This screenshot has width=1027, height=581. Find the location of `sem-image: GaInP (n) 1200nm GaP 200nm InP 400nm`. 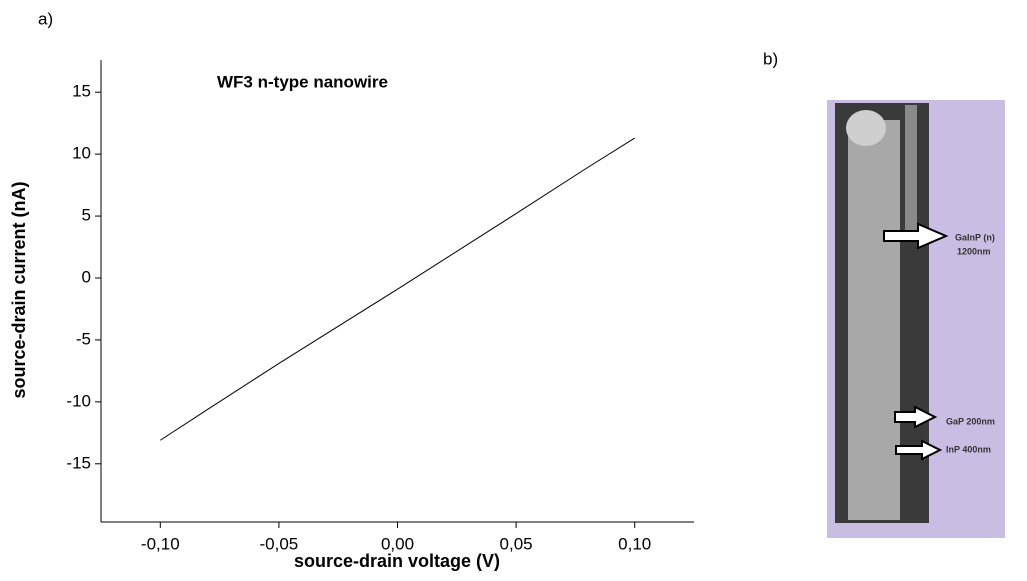

sem-image: GaInP (n) 1200nm GaP 200nm InP 400nm is located at coordinates (916, 319).